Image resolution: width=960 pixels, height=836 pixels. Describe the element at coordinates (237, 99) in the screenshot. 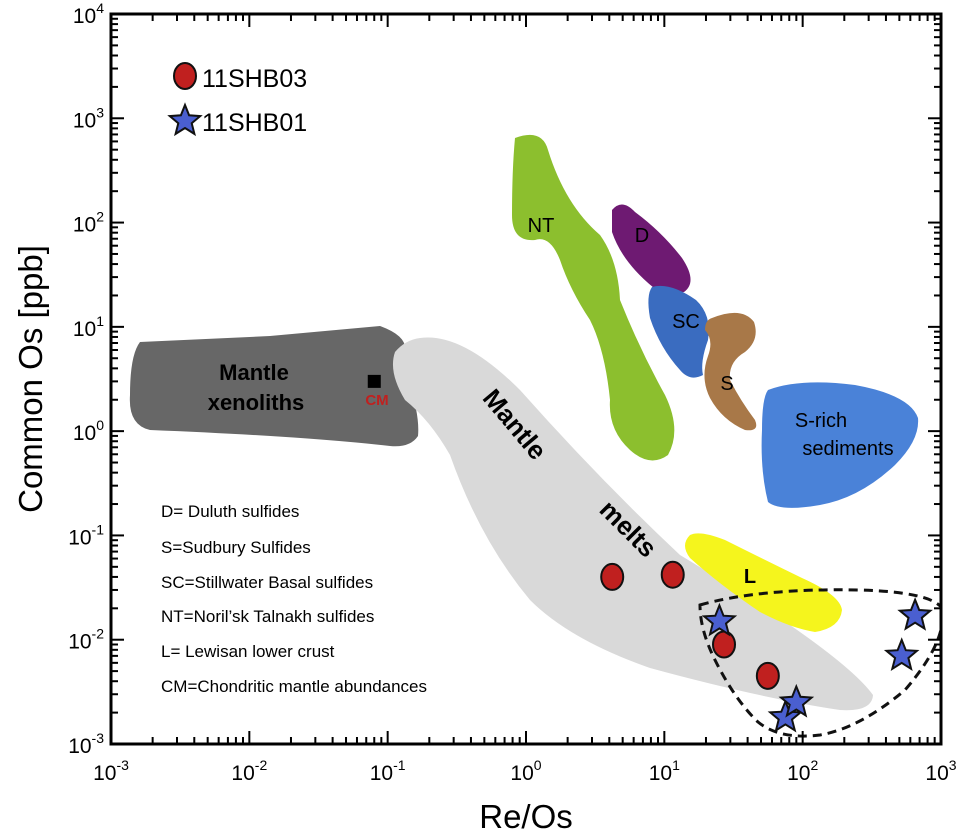

I see `legend: 11SHB03 11SHB01` at that location.